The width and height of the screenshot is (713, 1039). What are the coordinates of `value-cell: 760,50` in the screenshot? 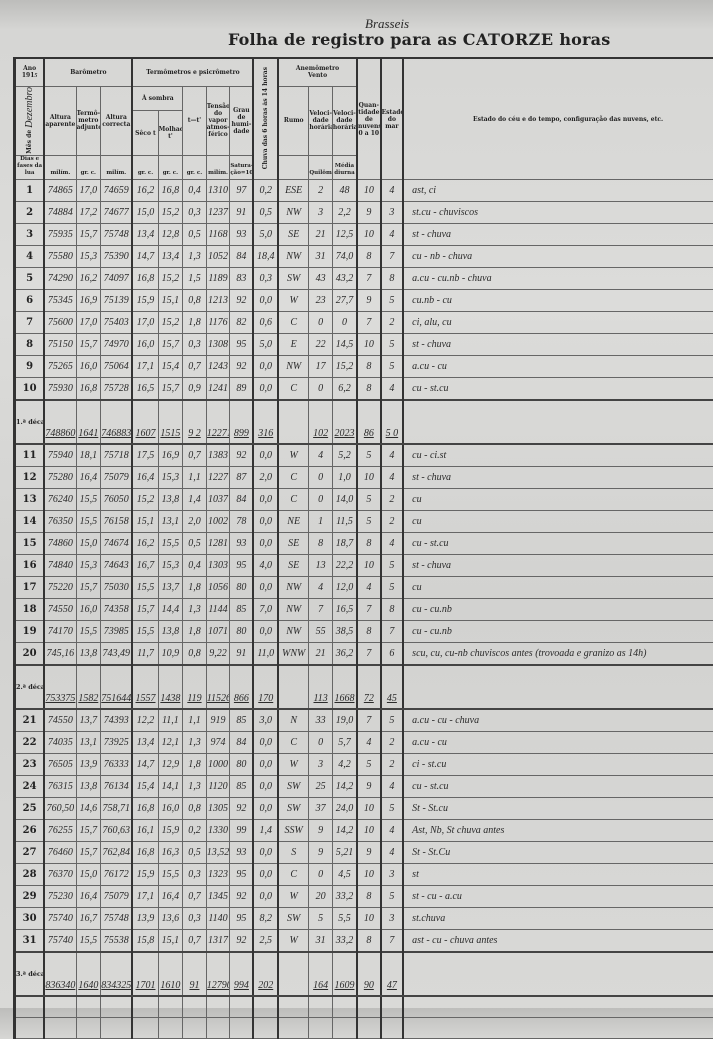 It's located at (60, 809).